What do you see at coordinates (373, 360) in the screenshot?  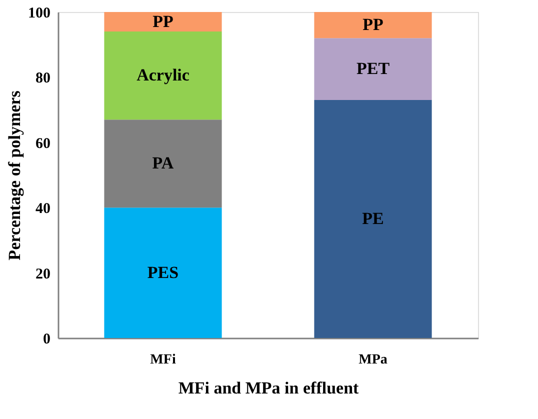 I see `x-tick-label: MPa` at bounding box center [373, 360].